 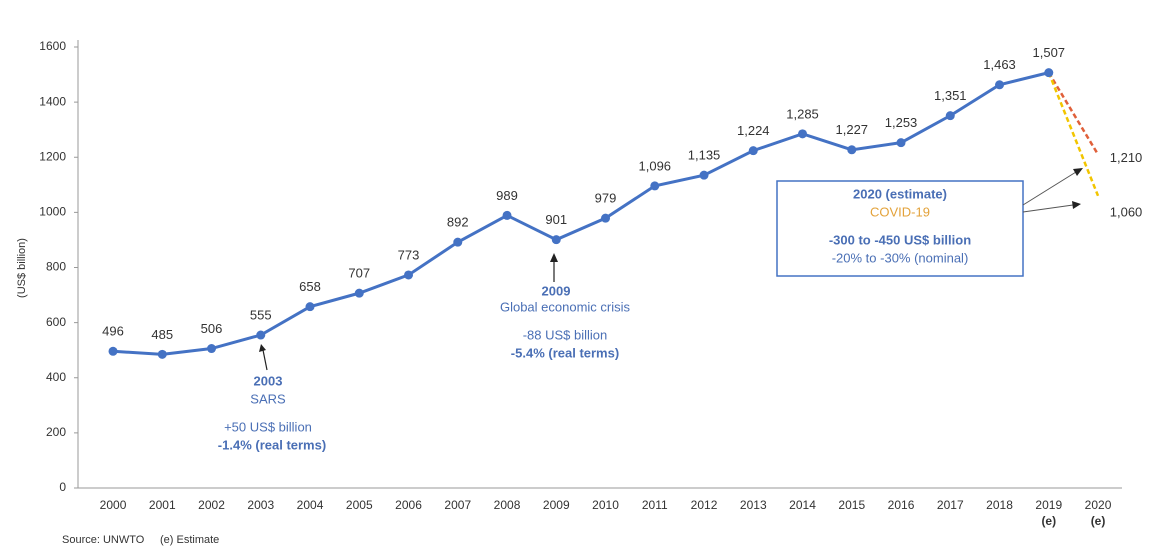 I want to click on value-label: 555, so click(x=261, y=314).